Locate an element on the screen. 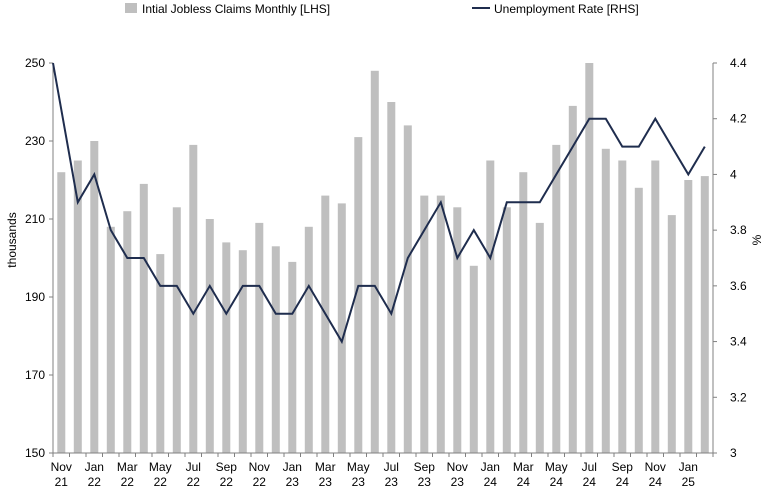  right-tick-label: 3.6 is located at coordinates (738, 286).